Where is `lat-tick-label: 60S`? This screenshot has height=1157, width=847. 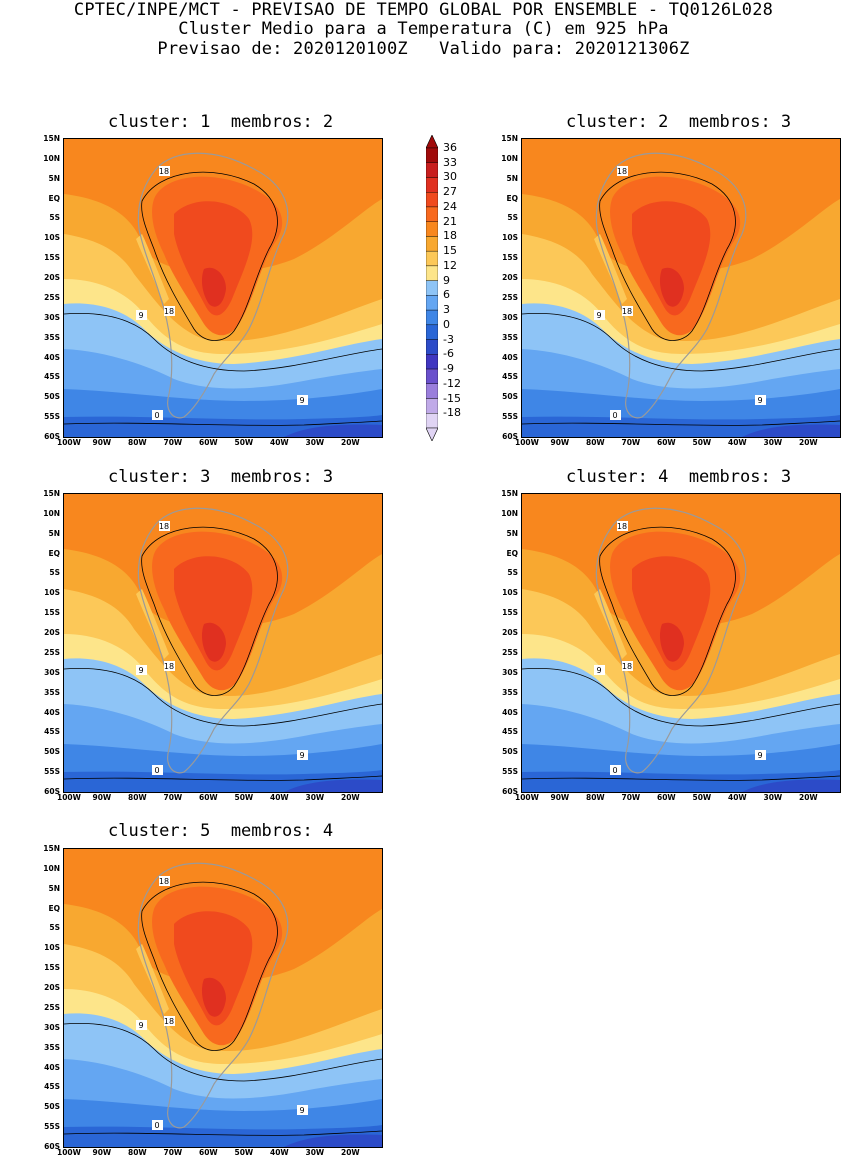 lat-tick-label: 60S is located at coordinates (52, 436).